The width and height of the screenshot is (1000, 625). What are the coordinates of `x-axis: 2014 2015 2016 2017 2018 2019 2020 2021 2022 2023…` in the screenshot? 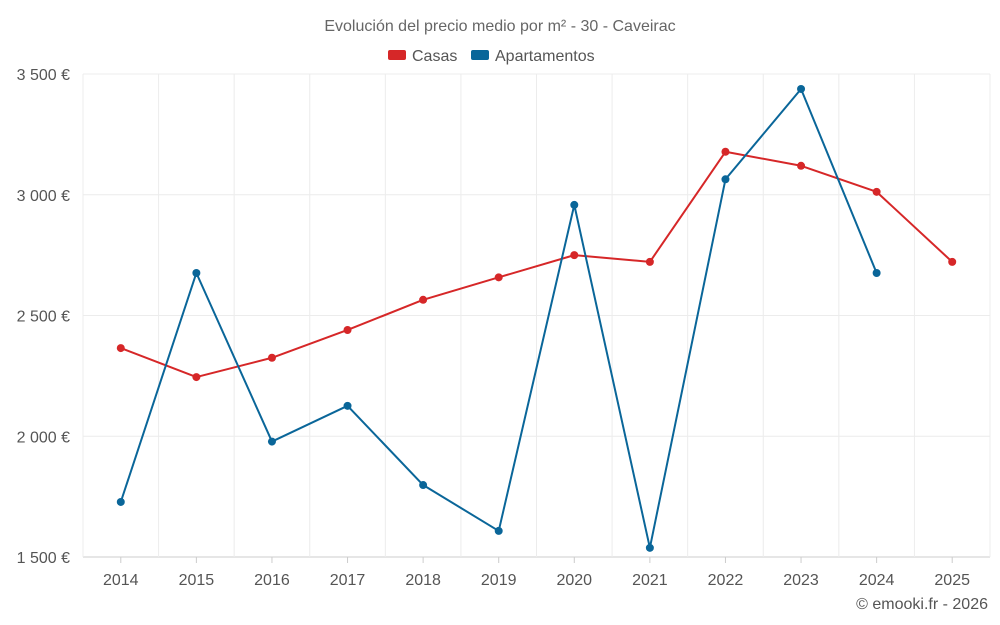 It's located at (536, 573).